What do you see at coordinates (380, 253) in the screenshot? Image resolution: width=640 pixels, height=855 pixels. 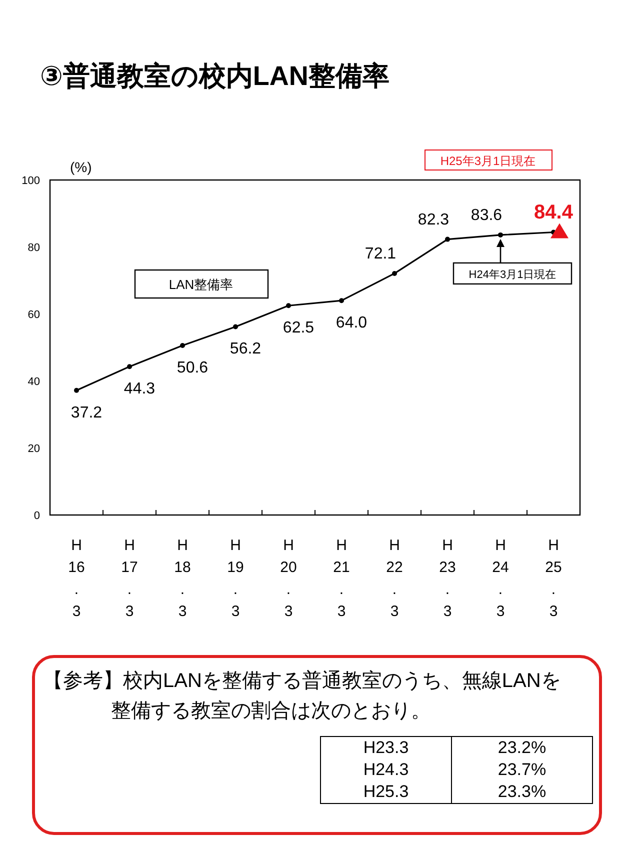 I see `data-label: 72.1` at bounding box center [380, 253].